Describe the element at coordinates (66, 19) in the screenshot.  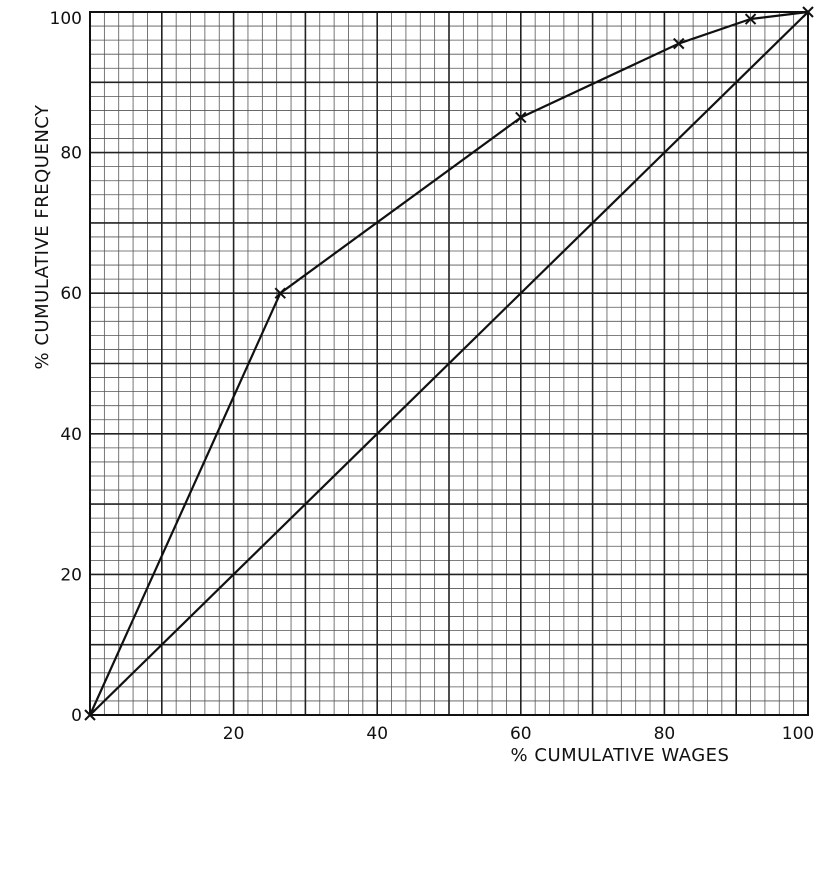
I see `y-tick-label: 100` at that location.